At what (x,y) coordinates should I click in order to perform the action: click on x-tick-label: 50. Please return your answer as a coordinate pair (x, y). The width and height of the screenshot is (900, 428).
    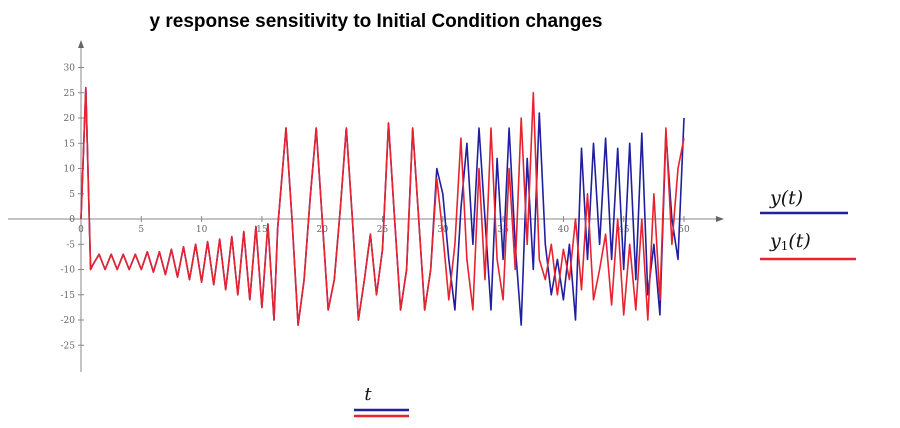
    Looking at the image, I should click on (684, 230).